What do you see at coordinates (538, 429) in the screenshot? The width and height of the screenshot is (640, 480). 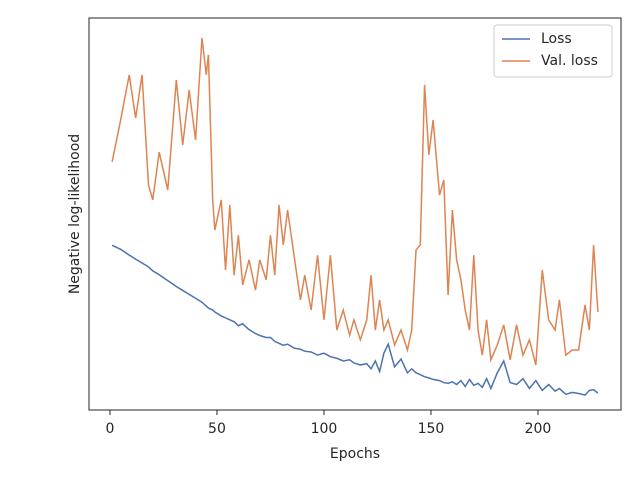 I see `x-tick-label: 200` at bounding box center [538, 429].